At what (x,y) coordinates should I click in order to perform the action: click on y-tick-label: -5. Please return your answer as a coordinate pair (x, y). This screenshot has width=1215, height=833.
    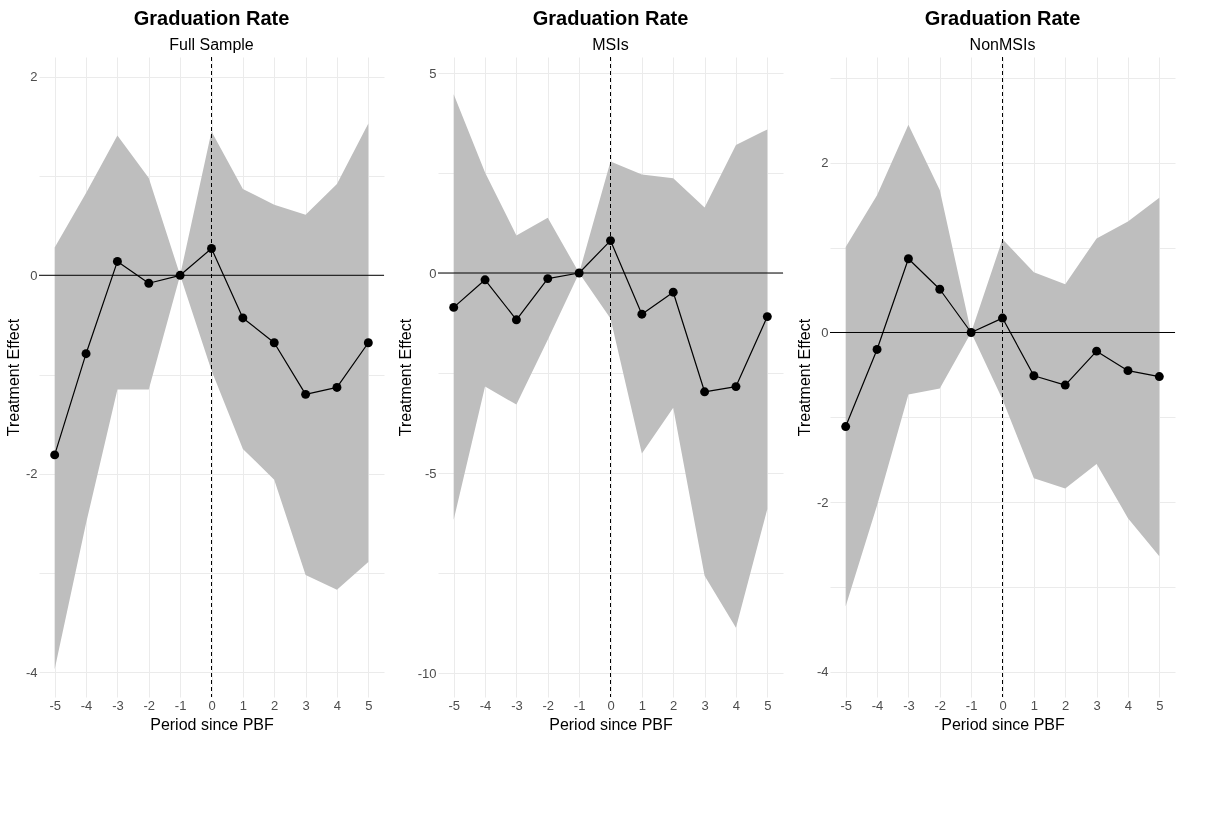
    Looking at the image, I should click on (430, 473).